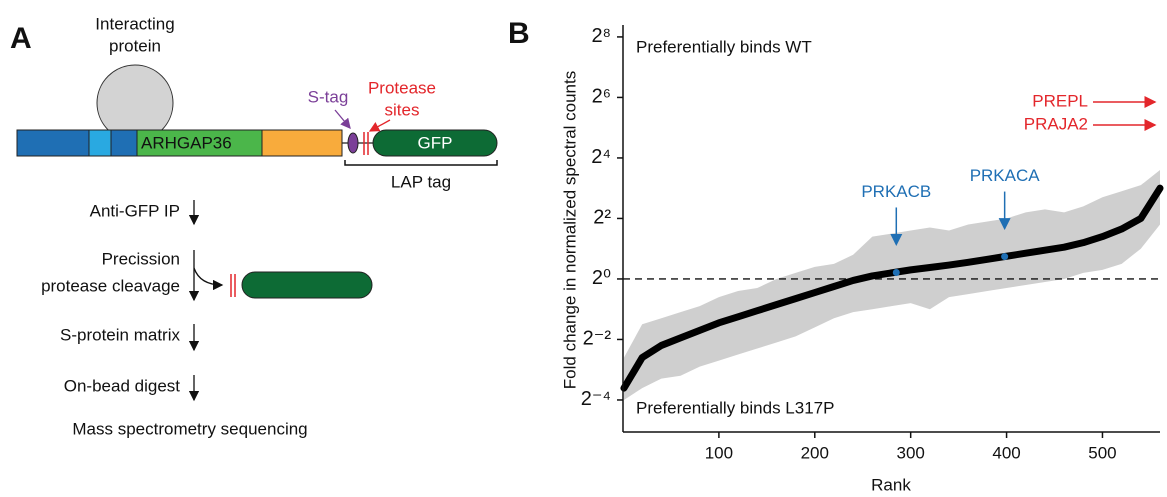 Image resolution: width=1167 pixels, height=497 pixels. I want to click on step: On-bead digest, so click(122, 385).